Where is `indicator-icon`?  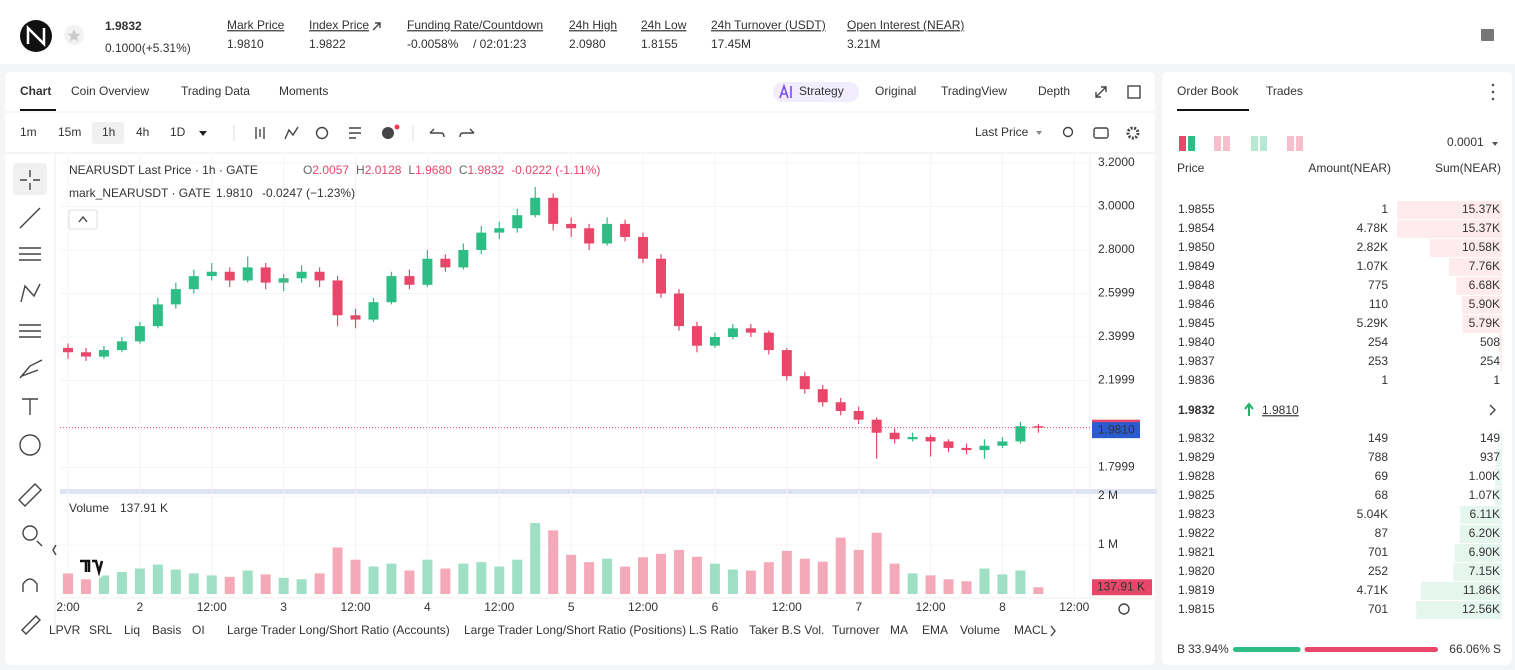
indicator-icon is located at coordinates (291, 133).